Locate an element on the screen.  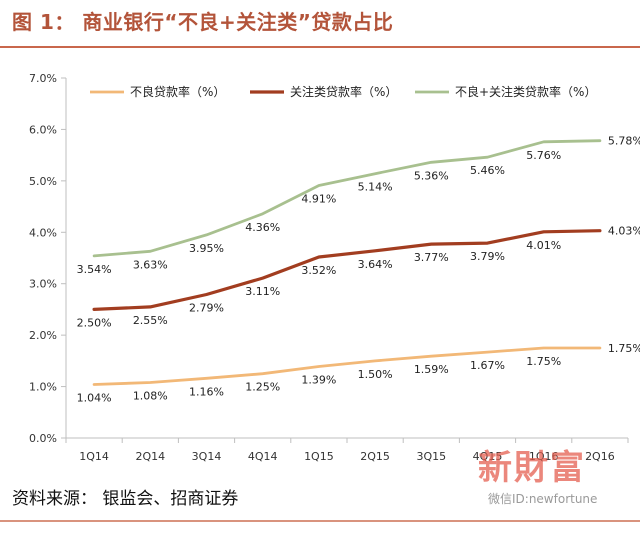
data-label: 3.64% is located at coordinates (375, 264).